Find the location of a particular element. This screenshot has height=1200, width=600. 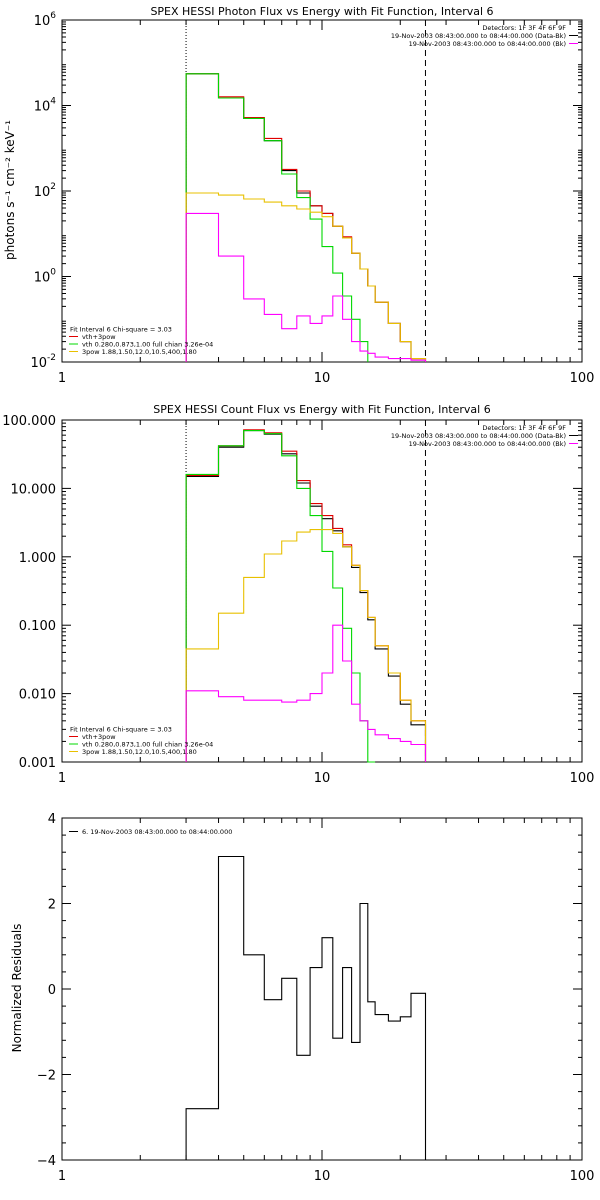

y-tick-label: −2 is located at coordinates (46, 1076).